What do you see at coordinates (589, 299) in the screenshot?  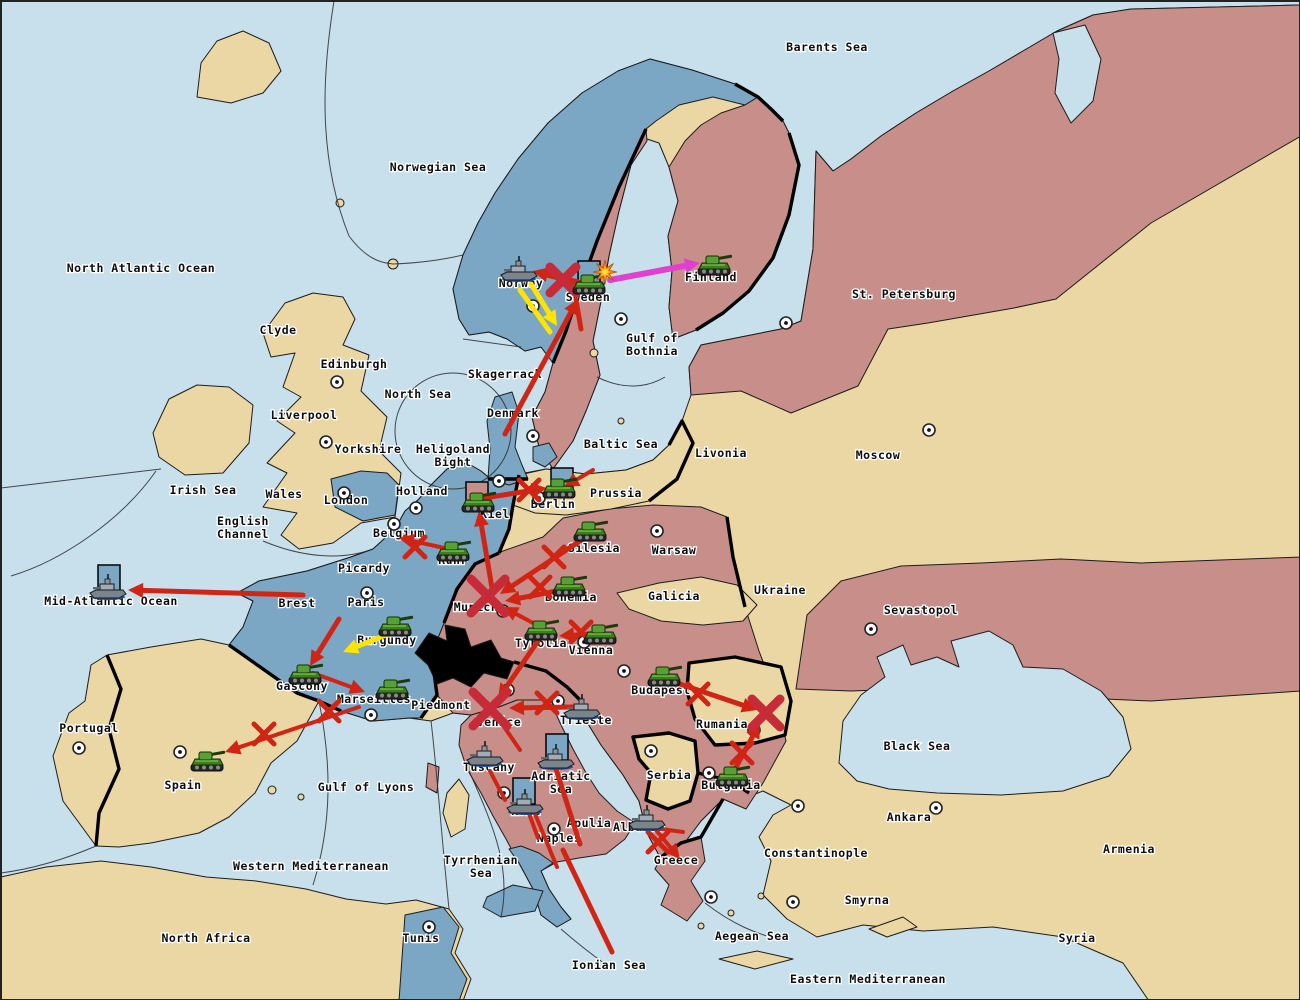 I see `territory-sweden-rose` at bounding box center [589, 299].